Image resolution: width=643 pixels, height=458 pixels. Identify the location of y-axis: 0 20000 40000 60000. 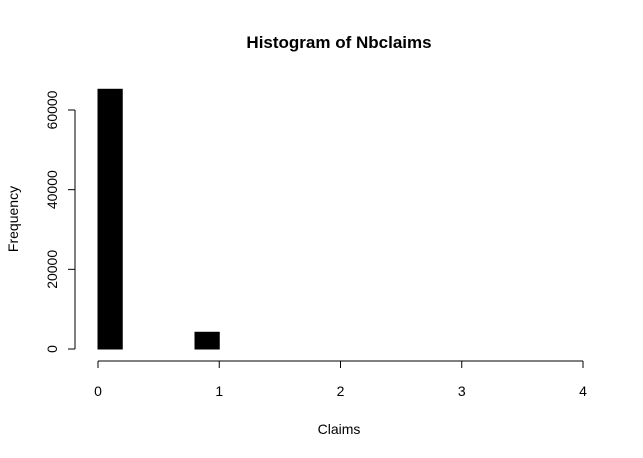
(60, 221).